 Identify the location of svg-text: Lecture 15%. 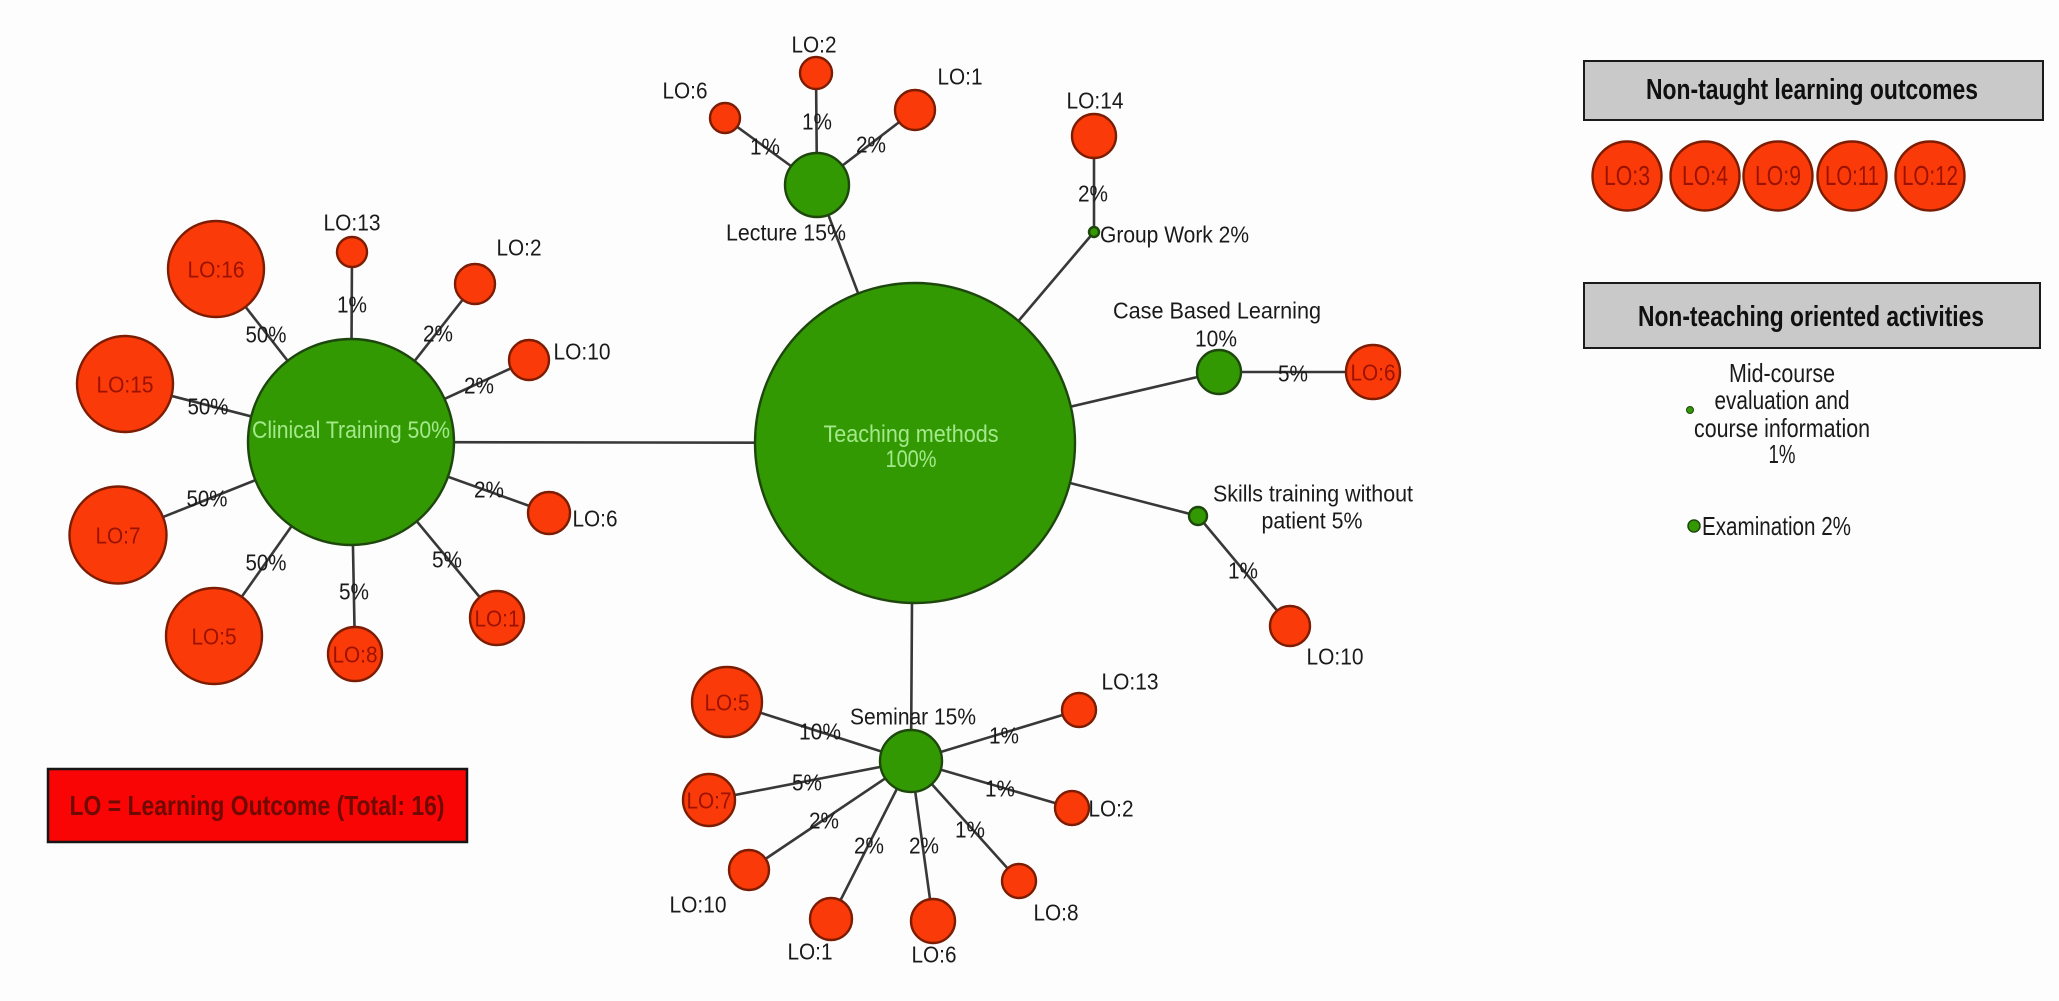
(786, 232).